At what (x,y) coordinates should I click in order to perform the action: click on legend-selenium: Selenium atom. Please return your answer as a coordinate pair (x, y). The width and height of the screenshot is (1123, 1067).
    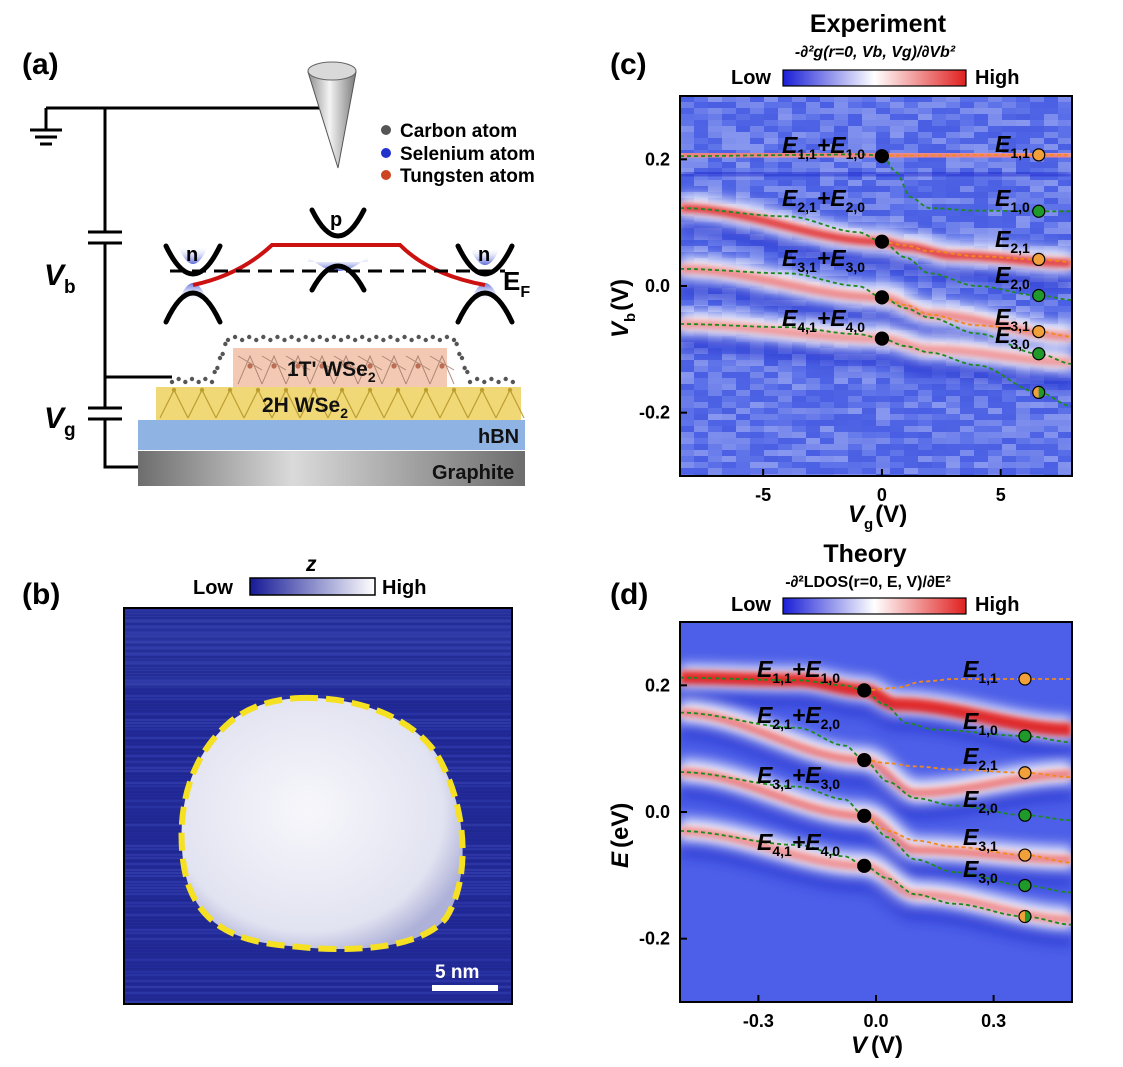
    Looking at the image, I should click on (467, 154).